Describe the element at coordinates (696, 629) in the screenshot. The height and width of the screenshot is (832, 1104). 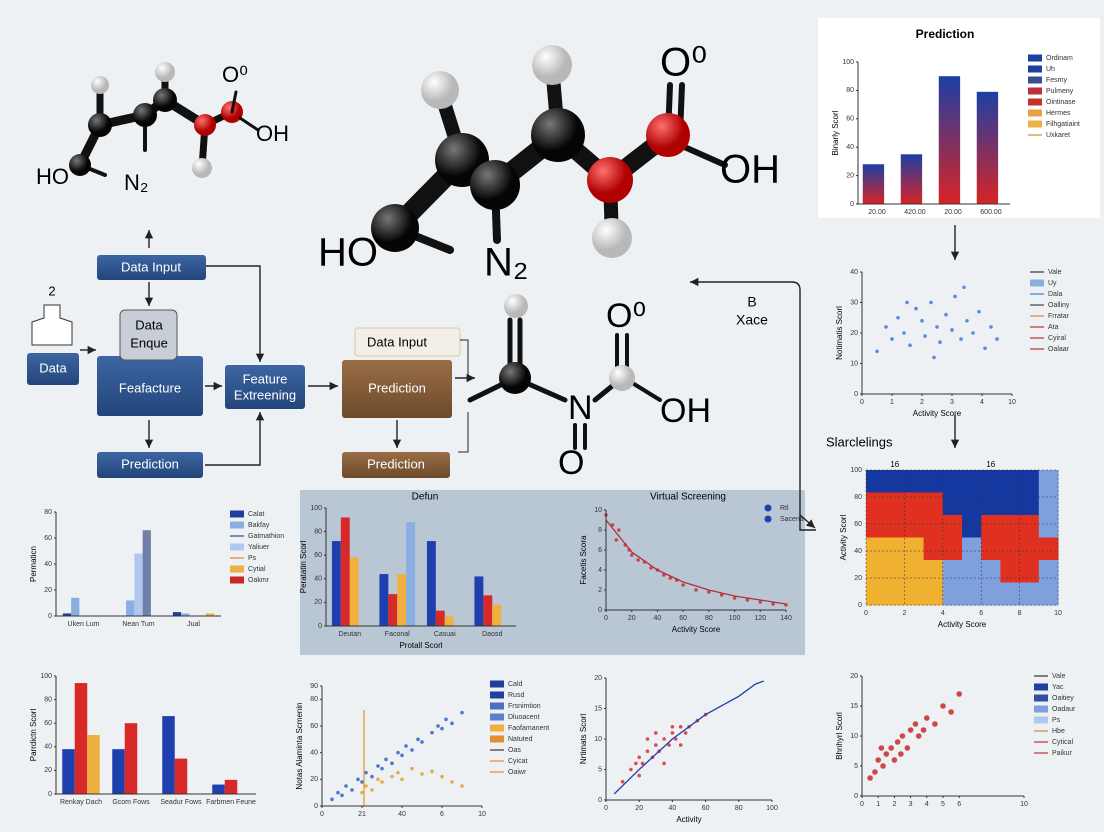
I see `x-axis-label: Activity Score` at that location.